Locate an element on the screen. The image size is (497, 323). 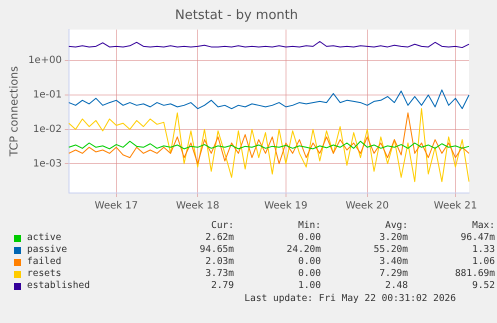
legend-label: active is located at coordinates (44, 238).